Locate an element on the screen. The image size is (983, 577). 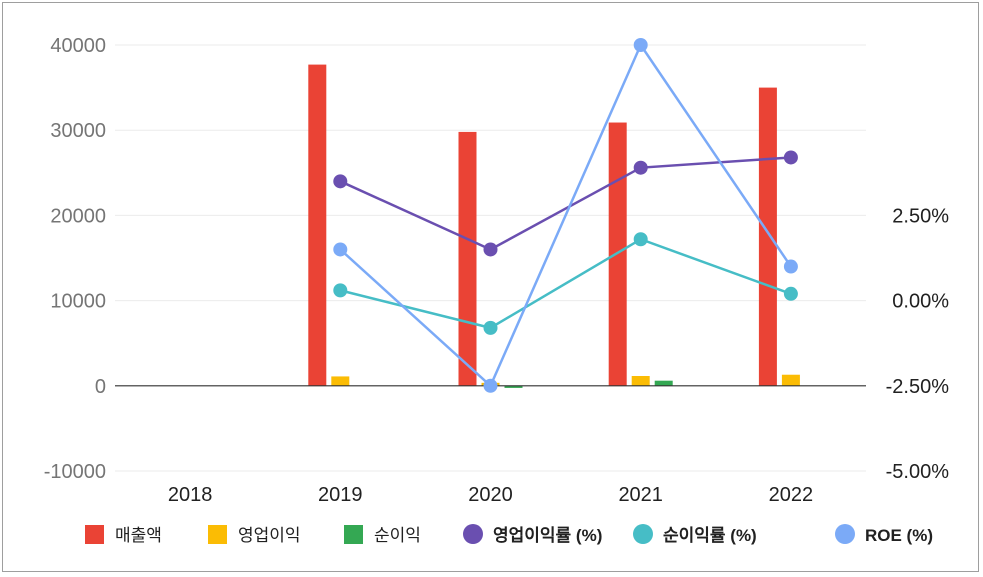
right-tick-label: -2.50% is located at coordinates (918, 387).